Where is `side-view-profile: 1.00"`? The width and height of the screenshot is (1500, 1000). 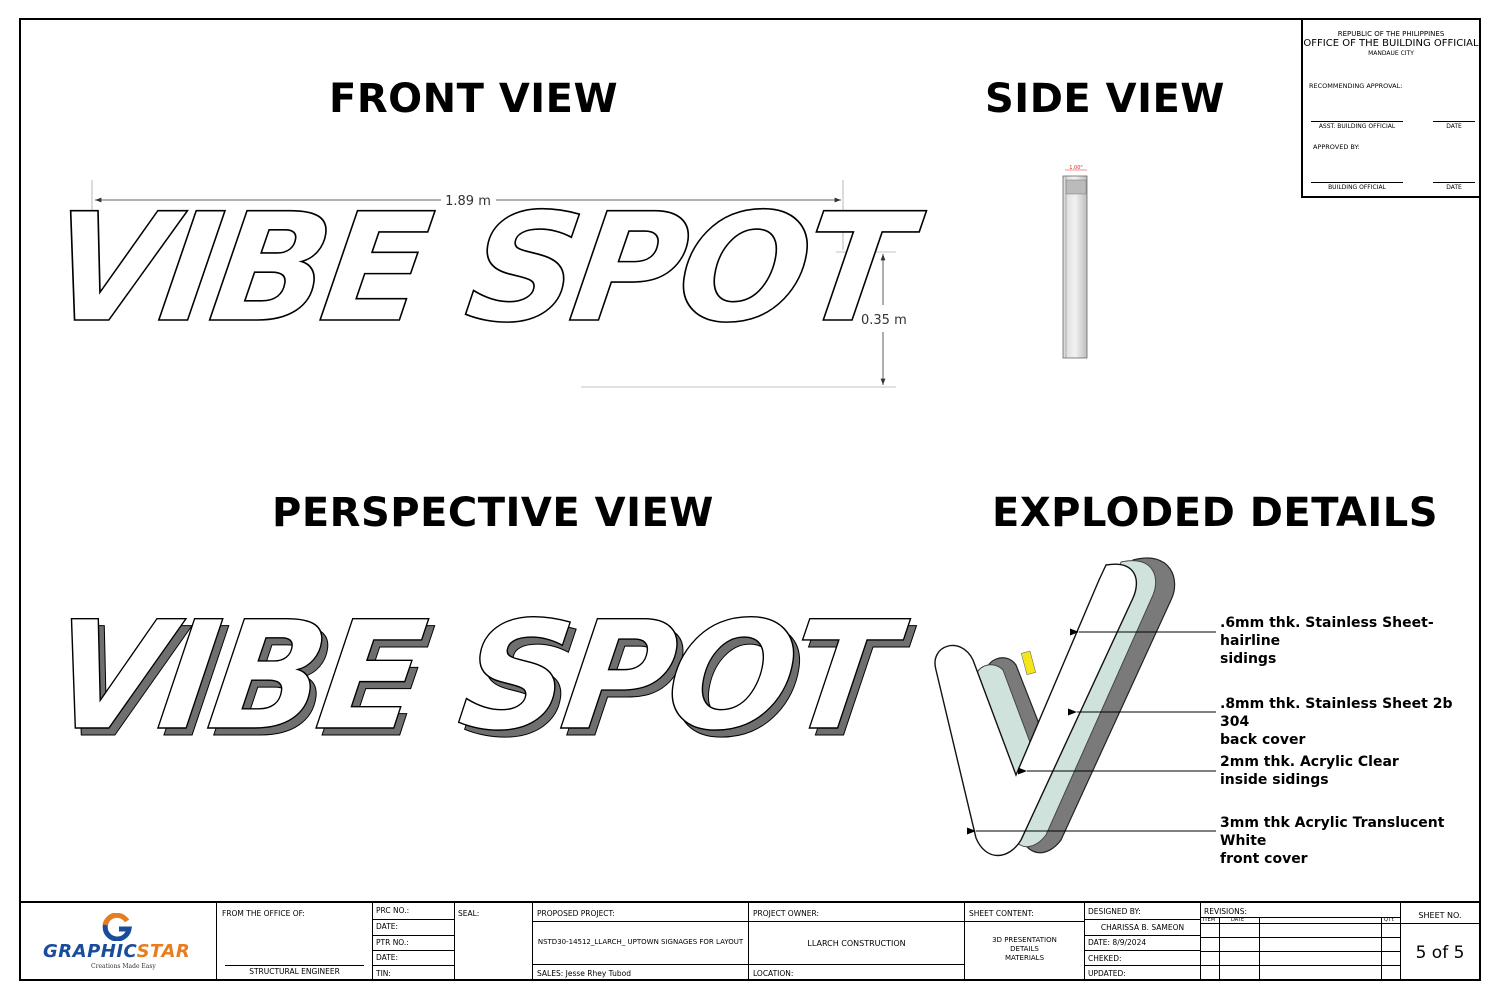
side-view-profile: 1.00" is located at coordinates (1075, 262).